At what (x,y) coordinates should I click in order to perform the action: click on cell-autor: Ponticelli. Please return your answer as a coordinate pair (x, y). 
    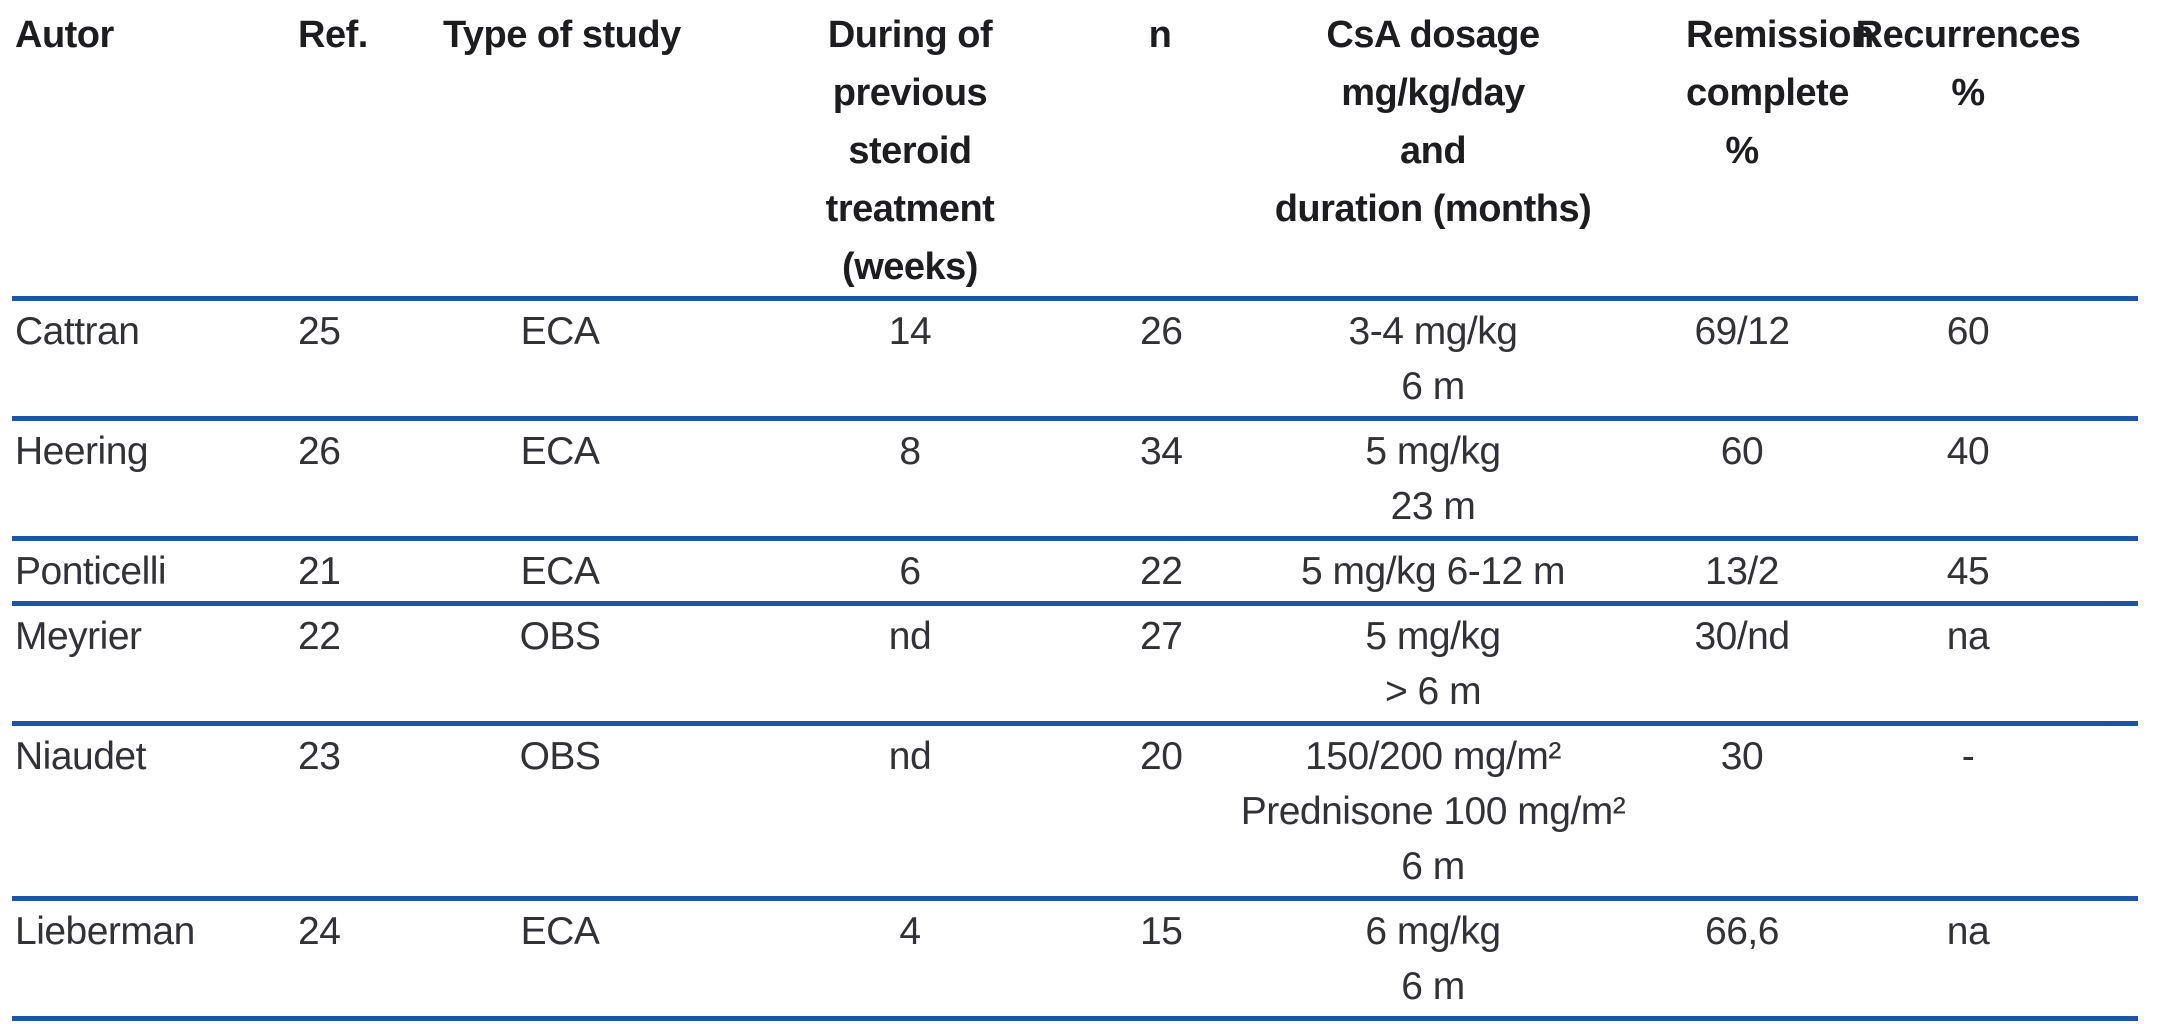
    Looking at the image, I should click on (91, 571).